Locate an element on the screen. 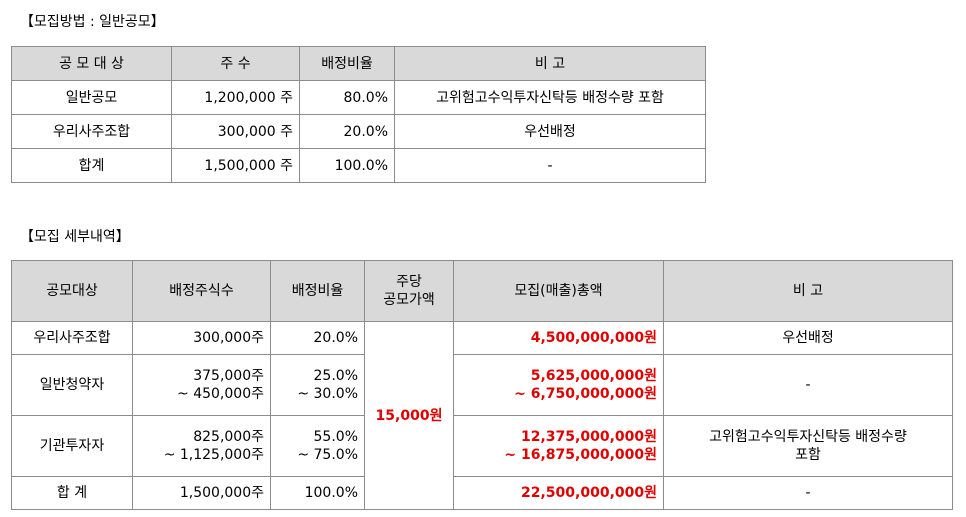 This screenshot has width=966, height=517. header-shares: 주 수 is located at coordinates (235, 63).